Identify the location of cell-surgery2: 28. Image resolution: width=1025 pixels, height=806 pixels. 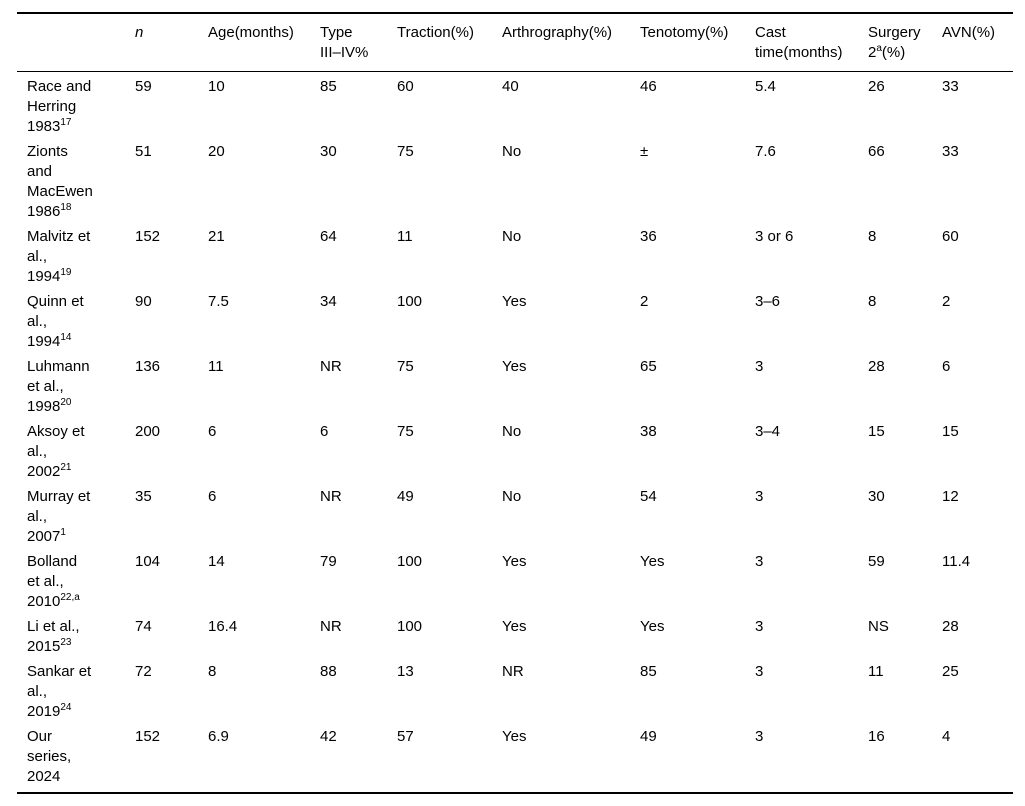
(876, 366).